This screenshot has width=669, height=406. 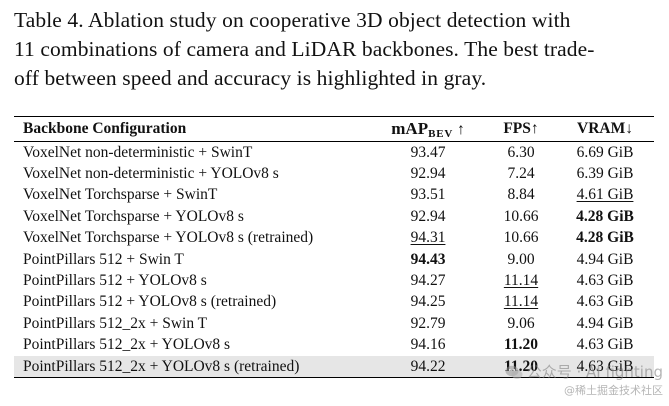 What do you see at coordinates (138, 152) in the screenshot?
I see `cell-config: VoxelNet non-deterministic + SwinT` at bounding box center [138, 152].